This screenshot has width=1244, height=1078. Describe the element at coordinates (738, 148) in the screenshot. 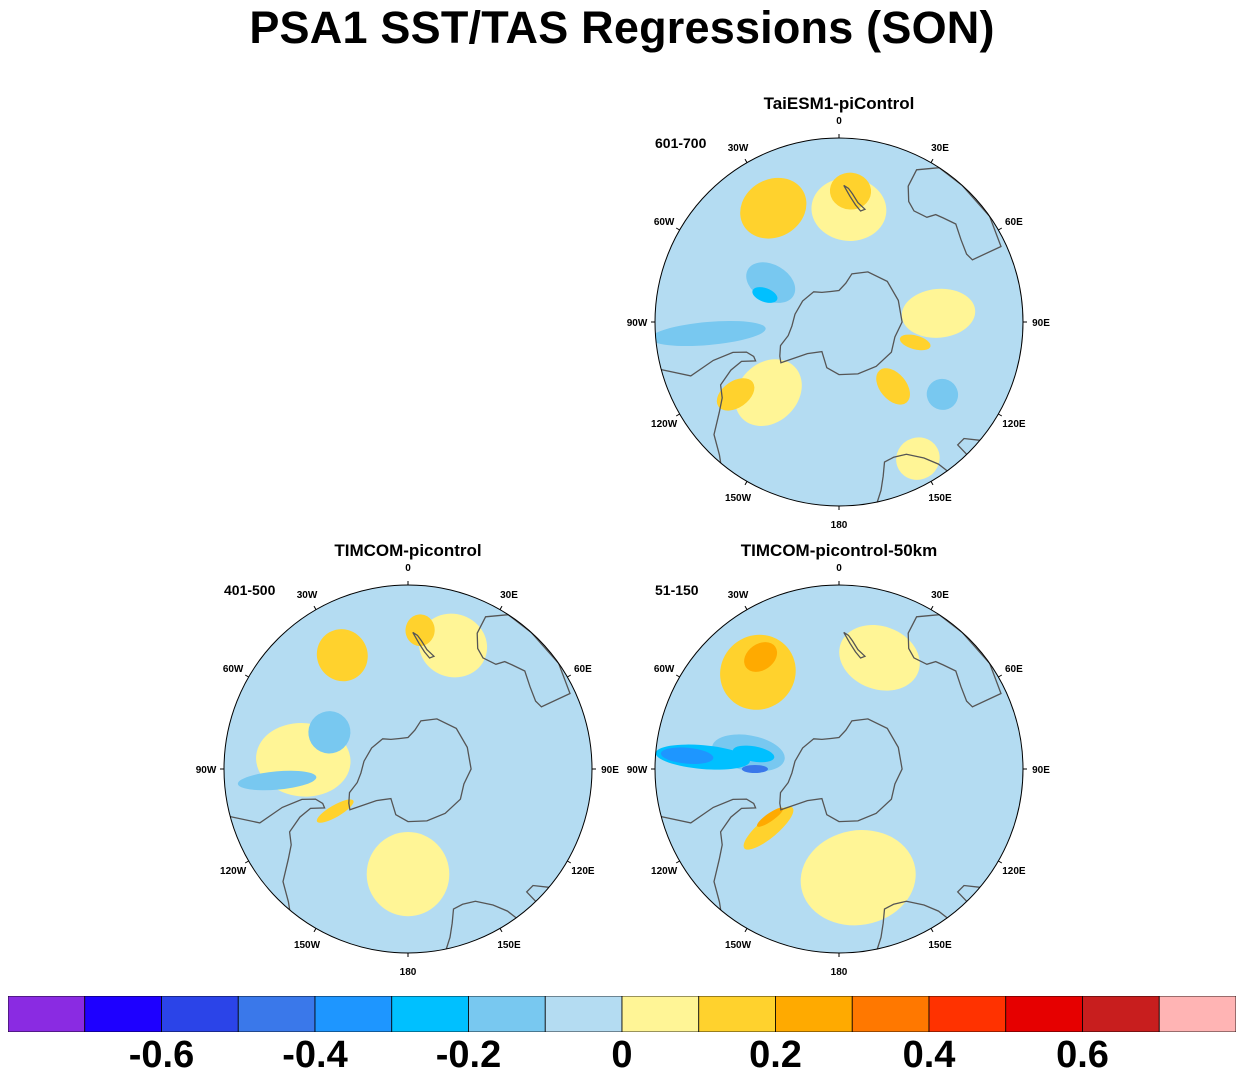

I see `lon-label: 30W` at that location.